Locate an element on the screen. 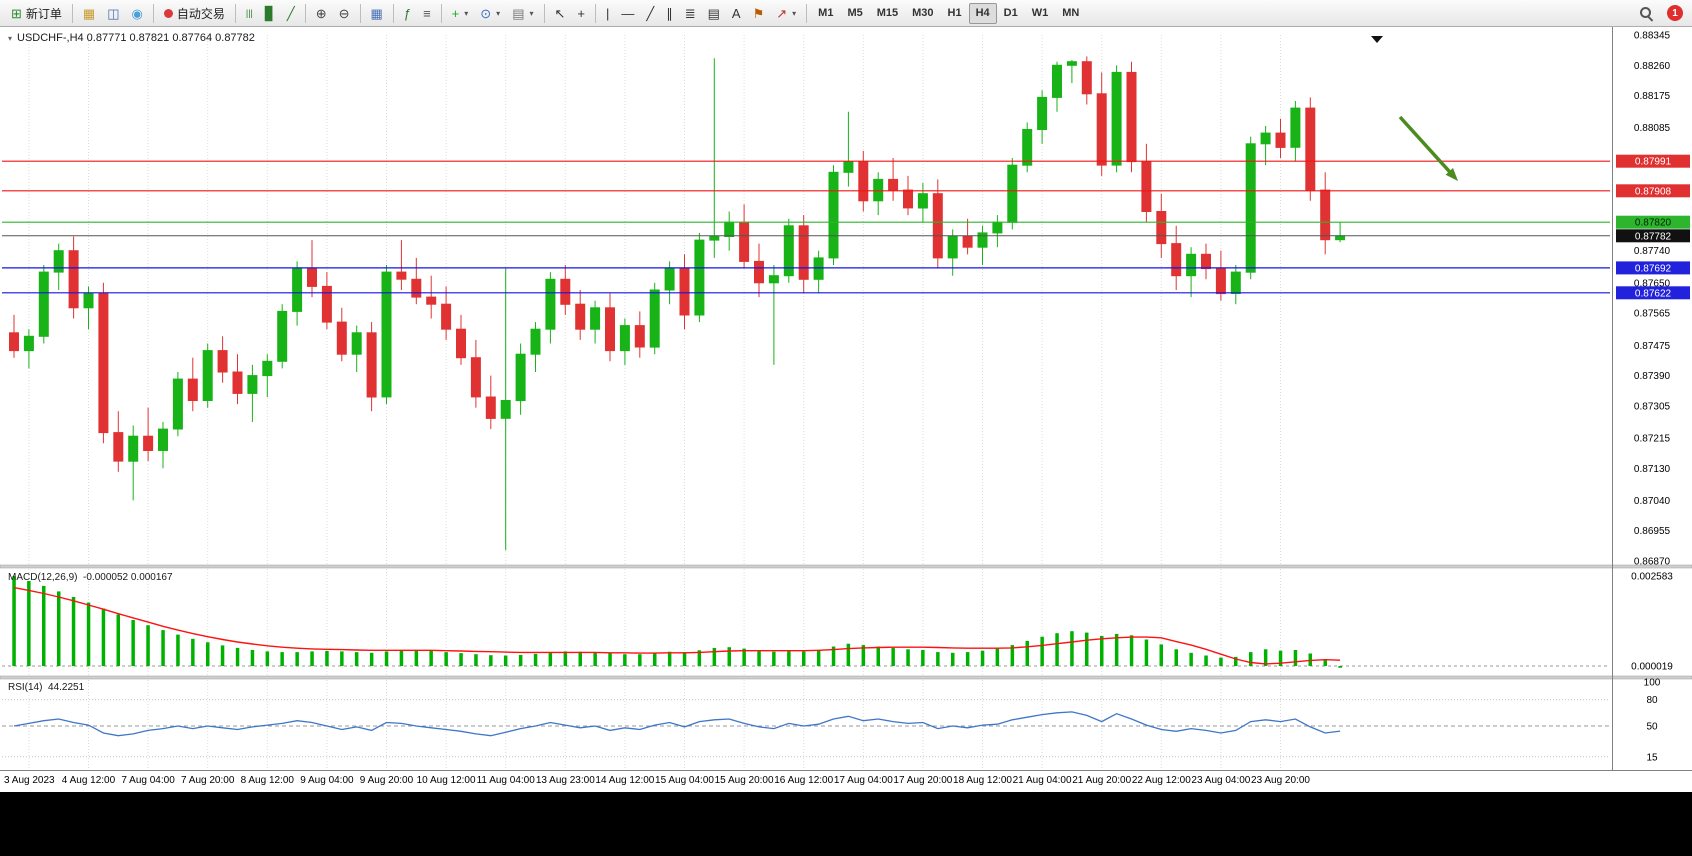 Image resolution: width=1692 pixels, height=856 pixels. add-indicator-dropdown-caret: ▾ is located at coordinates (466, 13).